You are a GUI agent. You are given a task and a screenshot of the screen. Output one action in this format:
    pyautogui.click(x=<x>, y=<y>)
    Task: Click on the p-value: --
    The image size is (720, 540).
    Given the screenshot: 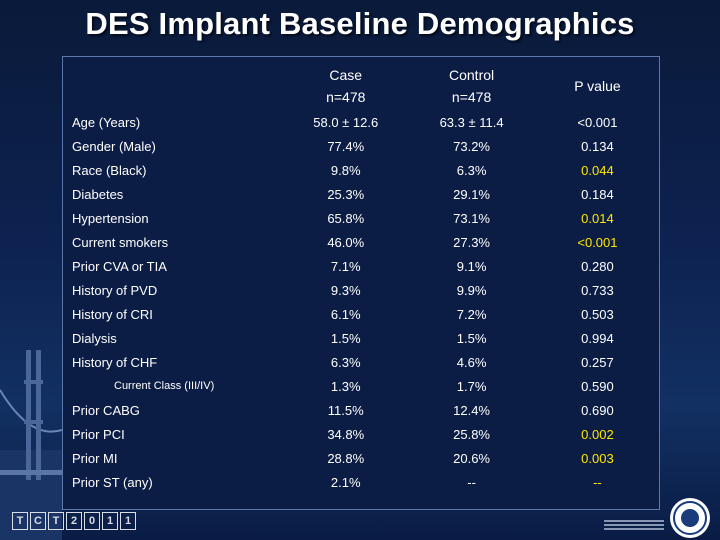 What is the action you would take?
    pyautogui.click(x=597, y=482)
    